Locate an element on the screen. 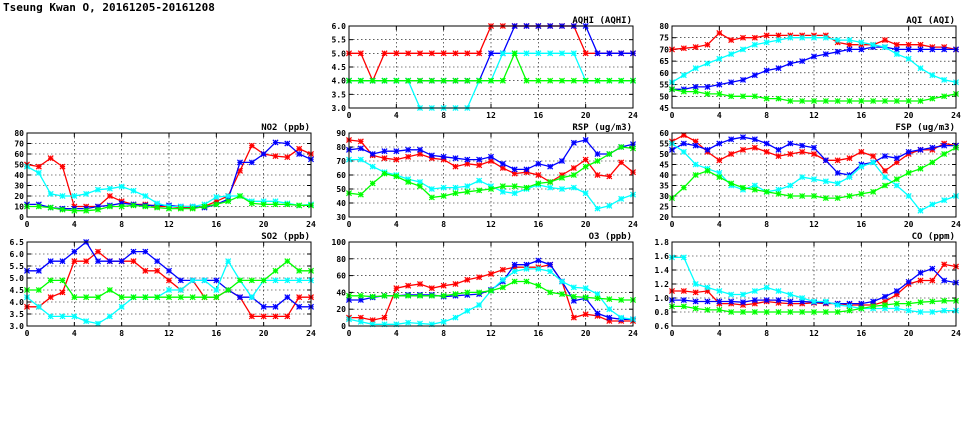 The height and width of the screenshot is (447, 975). y-tick-label: 3.5 is located at coordinates (17, 314).